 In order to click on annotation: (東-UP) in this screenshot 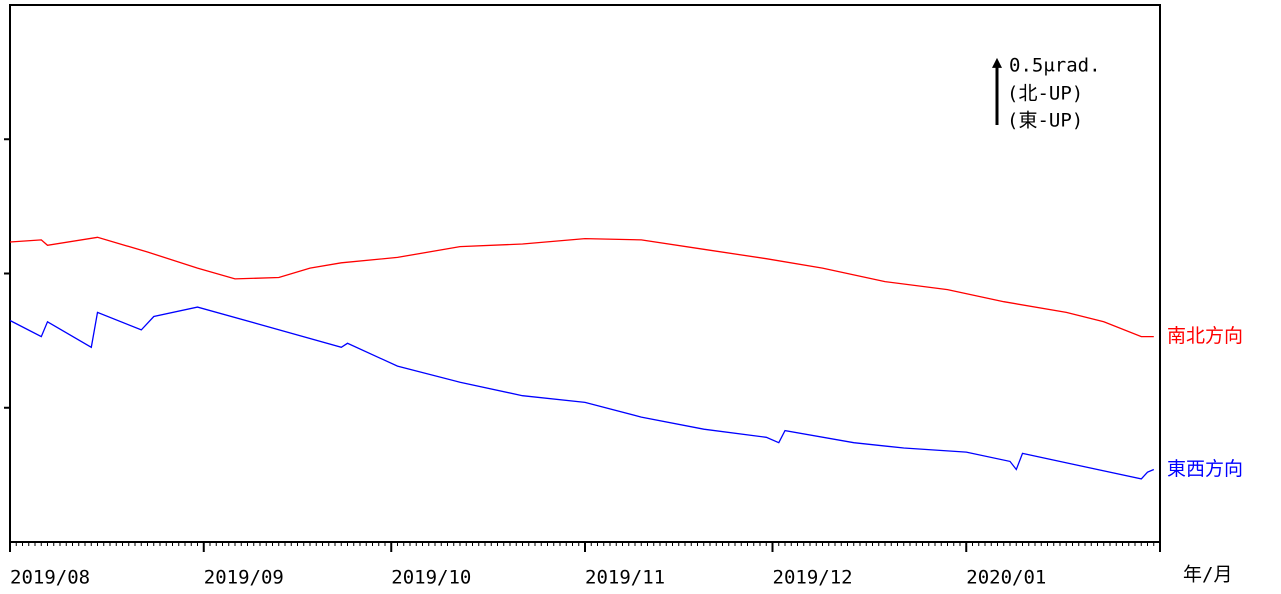, I will do `click(1045, 120)`.